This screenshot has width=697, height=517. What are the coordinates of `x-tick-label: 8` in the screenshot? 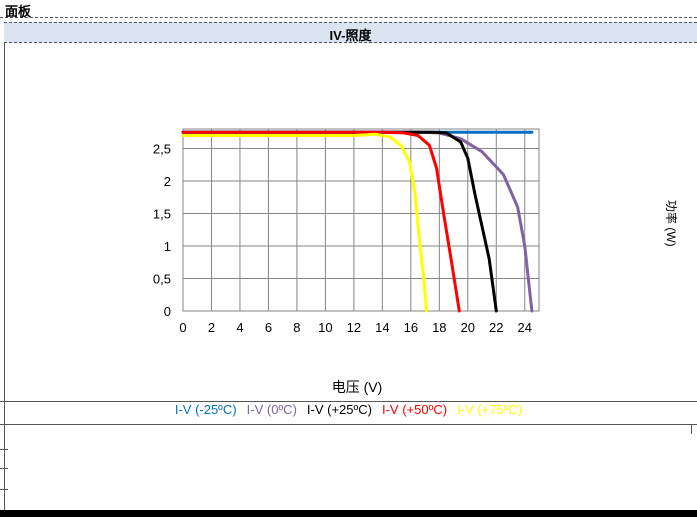 It's located at (296, 327).